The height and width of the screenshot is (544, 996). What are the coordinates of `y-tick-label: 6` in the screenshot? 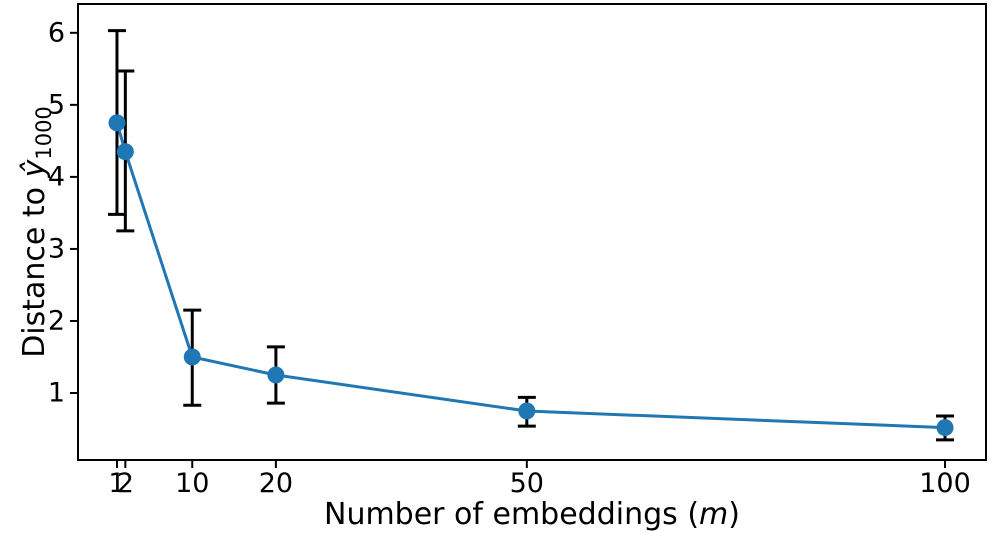 It's located at (56, 32).